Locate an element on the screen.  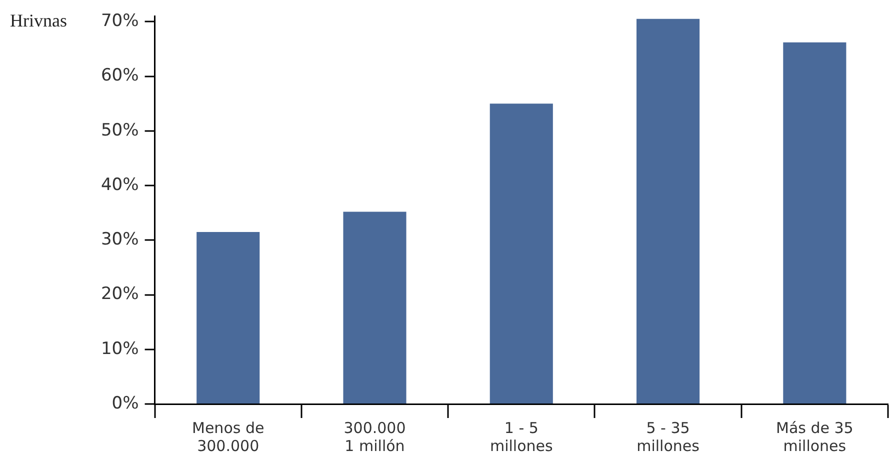
x-tick-label: 1 - 5 millones is located at coordinates (521, 436).